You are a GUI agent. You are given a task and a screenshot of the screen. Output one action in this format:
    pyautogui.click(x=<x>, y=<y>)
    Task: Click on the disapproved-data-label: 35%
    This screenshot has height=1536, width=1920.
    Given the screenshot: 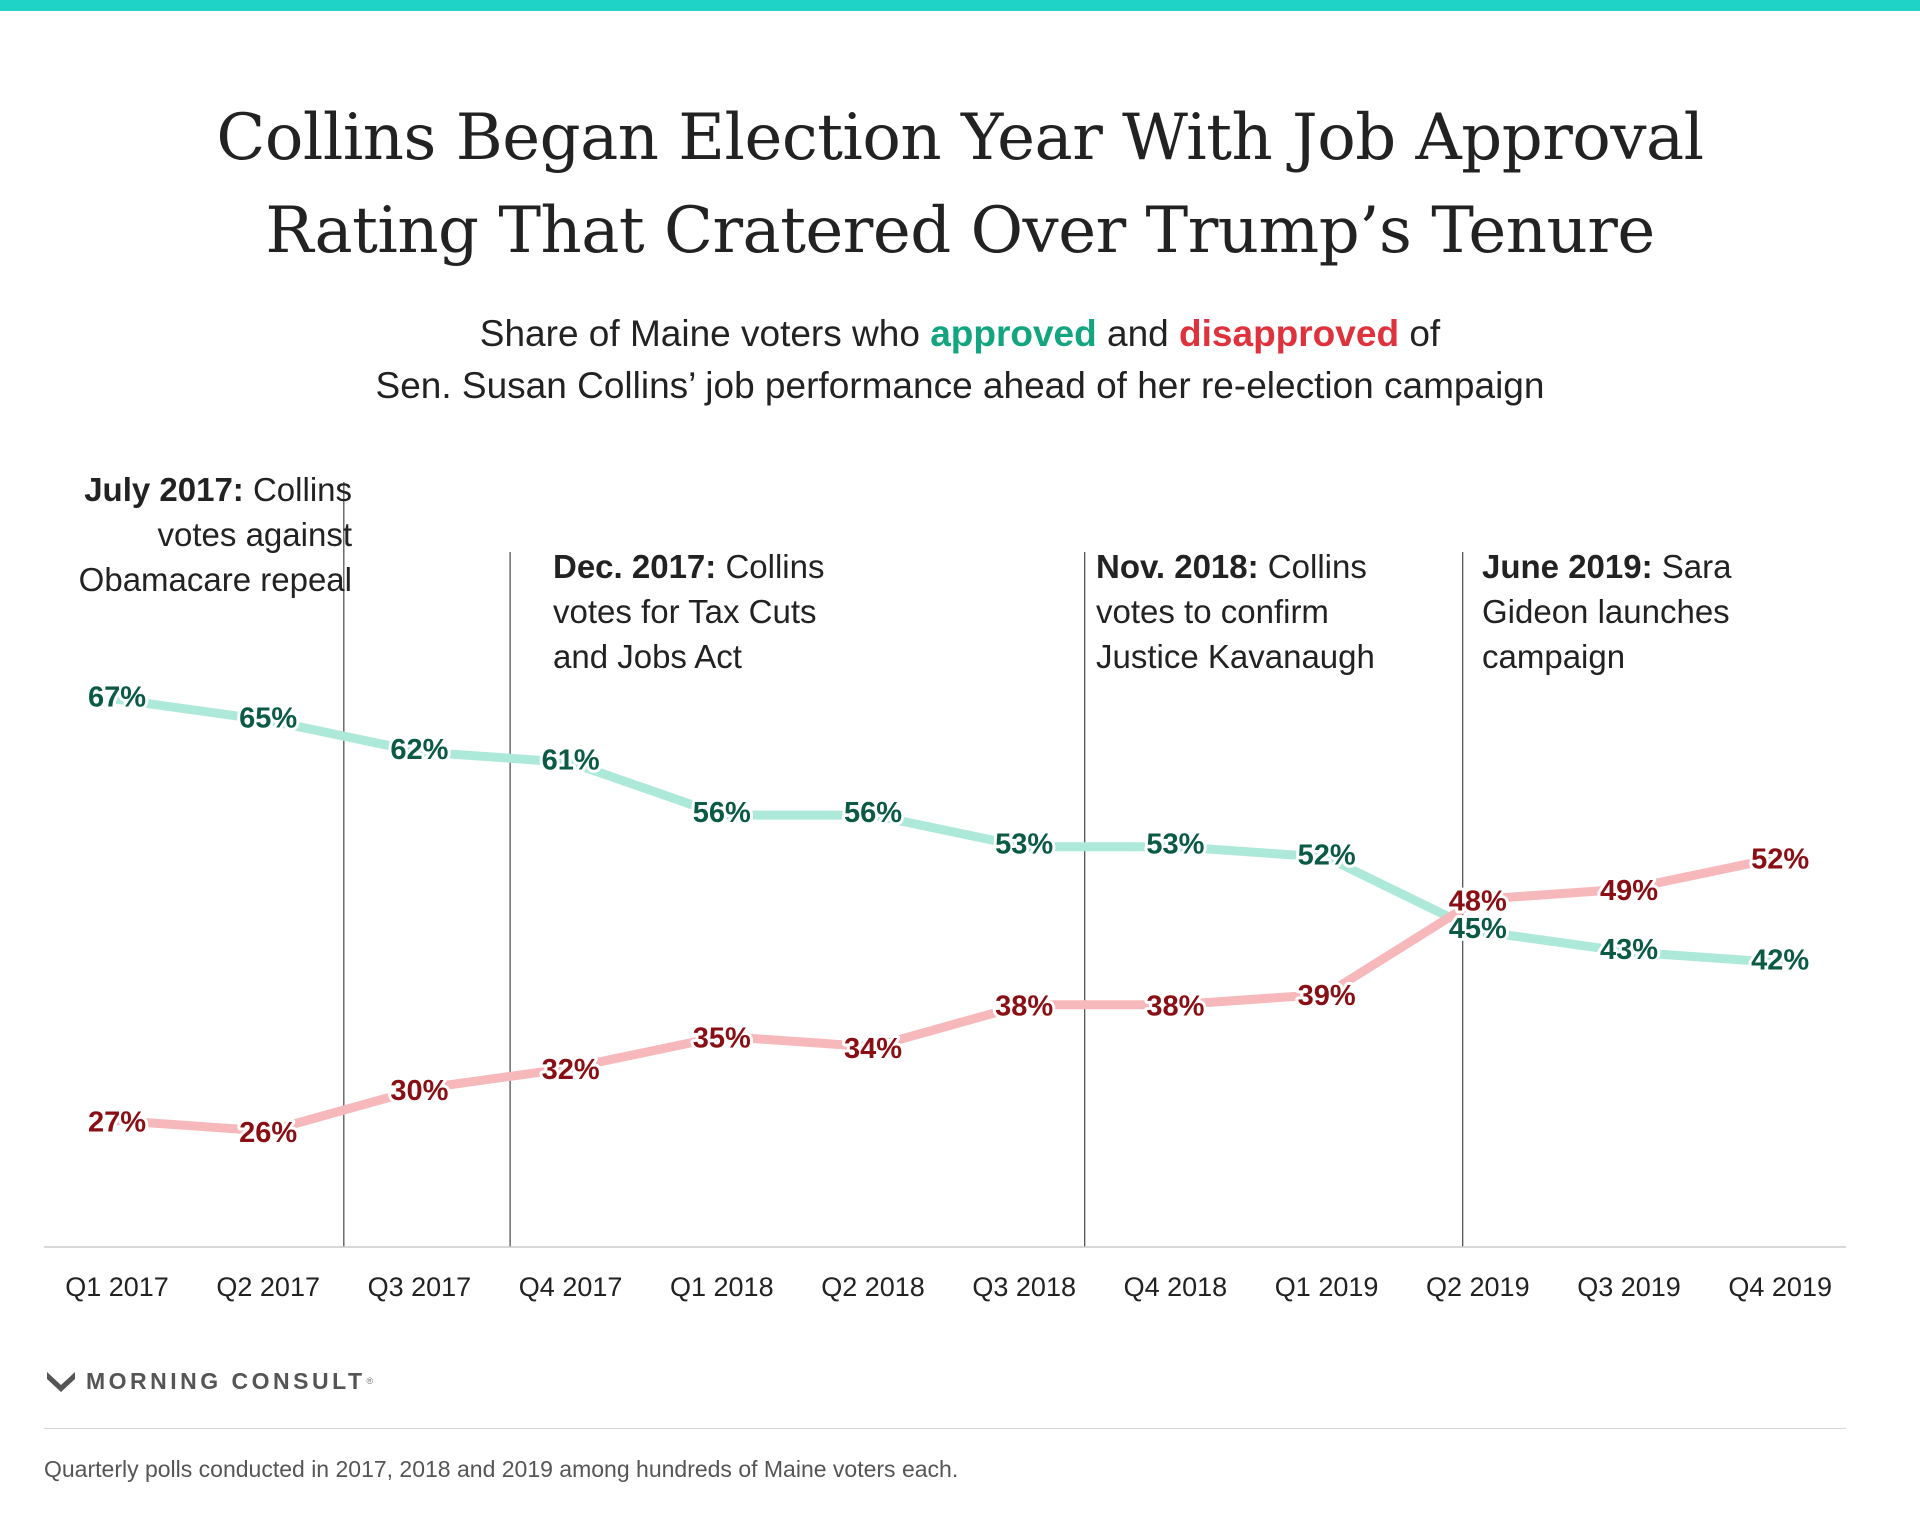 What is the action you would take?
    pyautogui.click(x=722, y=1038)
    